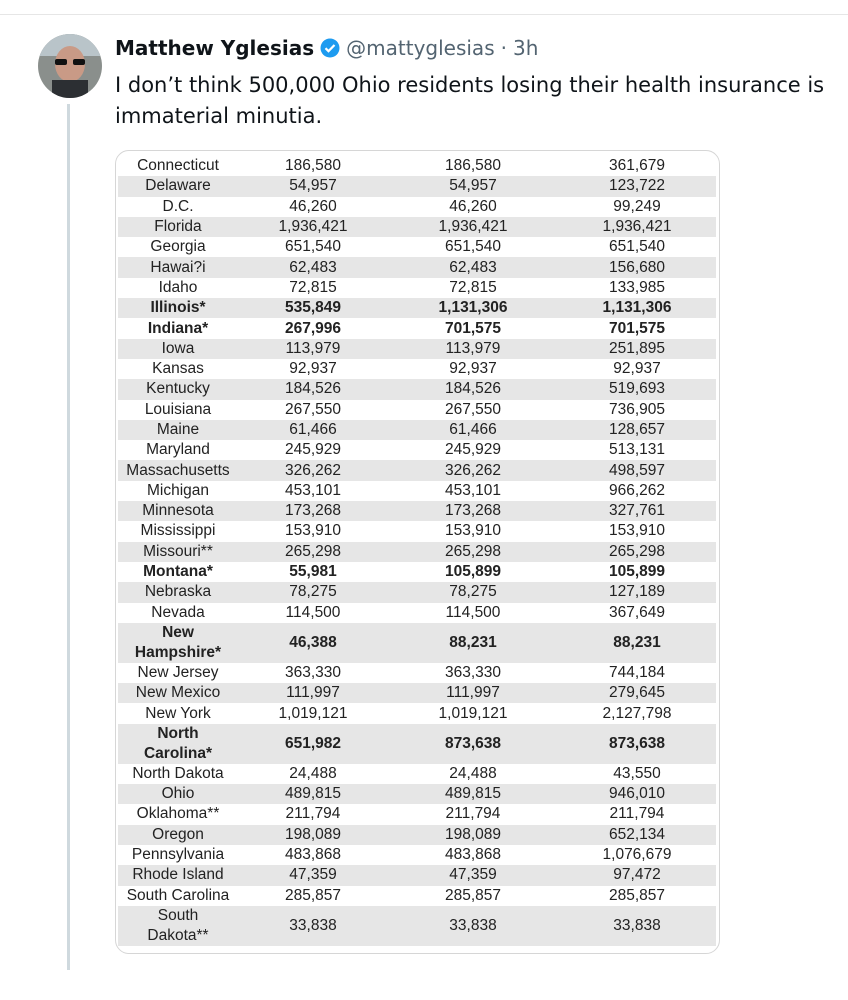  I want to click on tweet-header: Matthew Yglesias @mattyglesias · 3h, so click(326, 48).